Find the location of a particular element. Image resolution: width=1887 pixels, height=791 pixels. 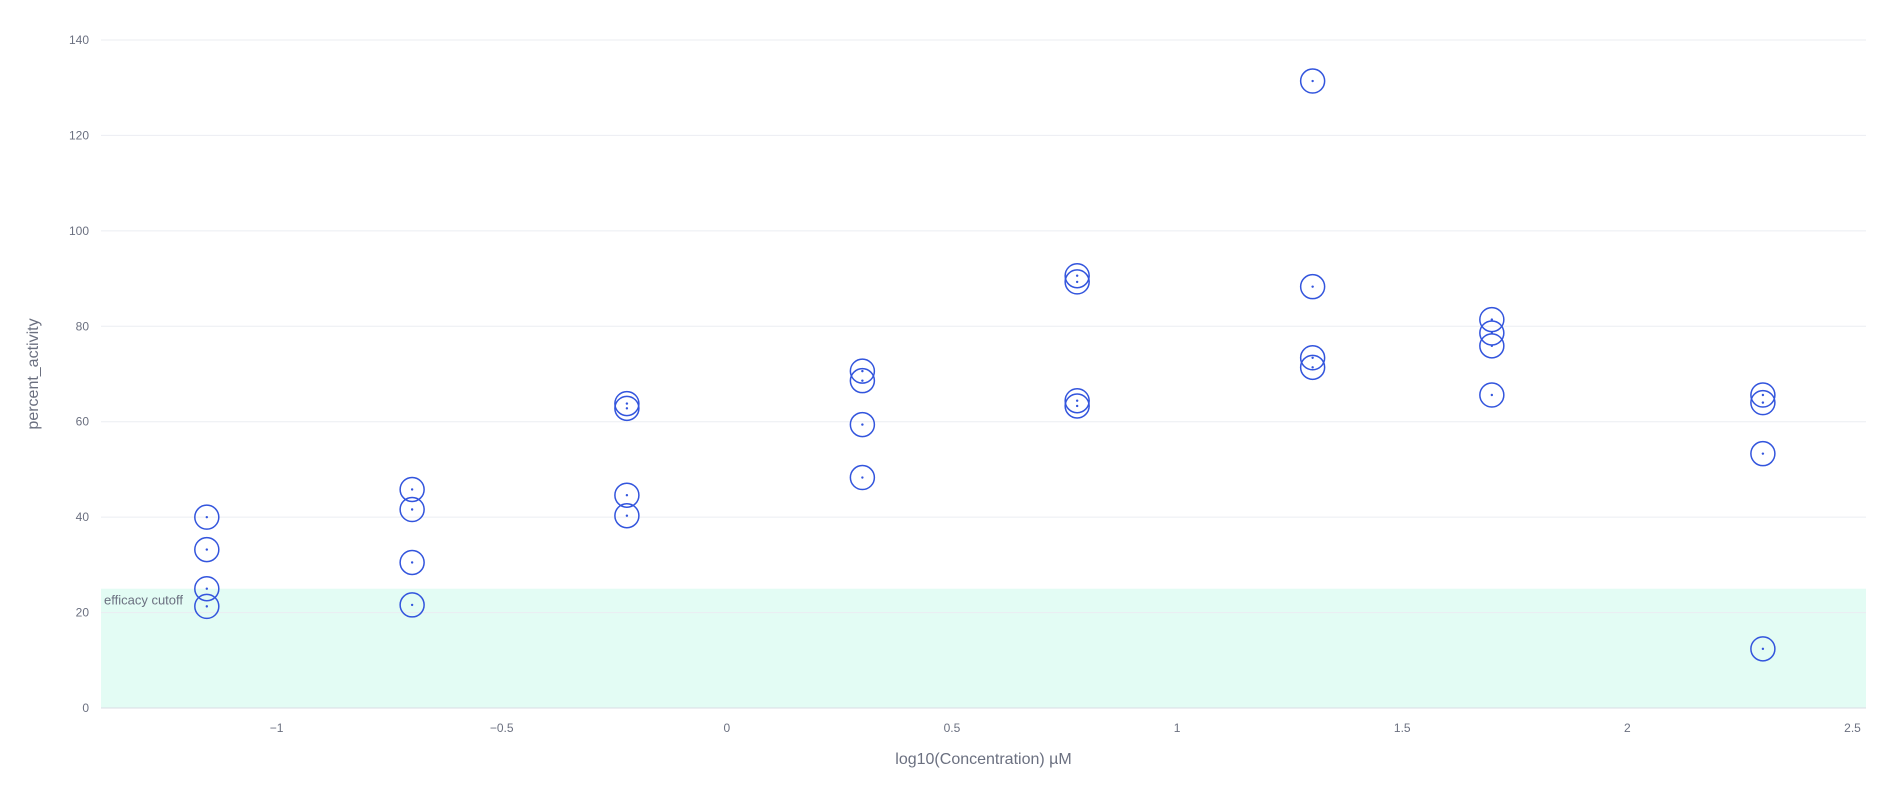

x-tick-label: 0.5 is located at coordinates (952, 728).